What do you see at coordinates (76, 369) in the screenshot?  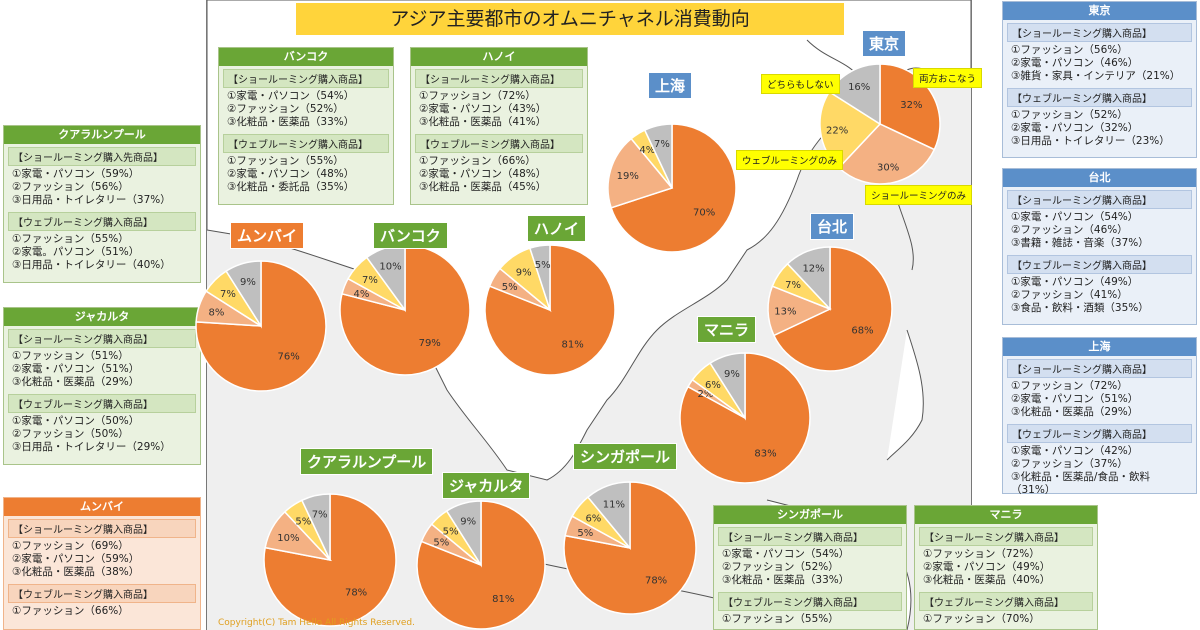 I see `panel-jakarta-showroom-2: ②家電・パソコン（51%）` at bounding box center [76, 369].